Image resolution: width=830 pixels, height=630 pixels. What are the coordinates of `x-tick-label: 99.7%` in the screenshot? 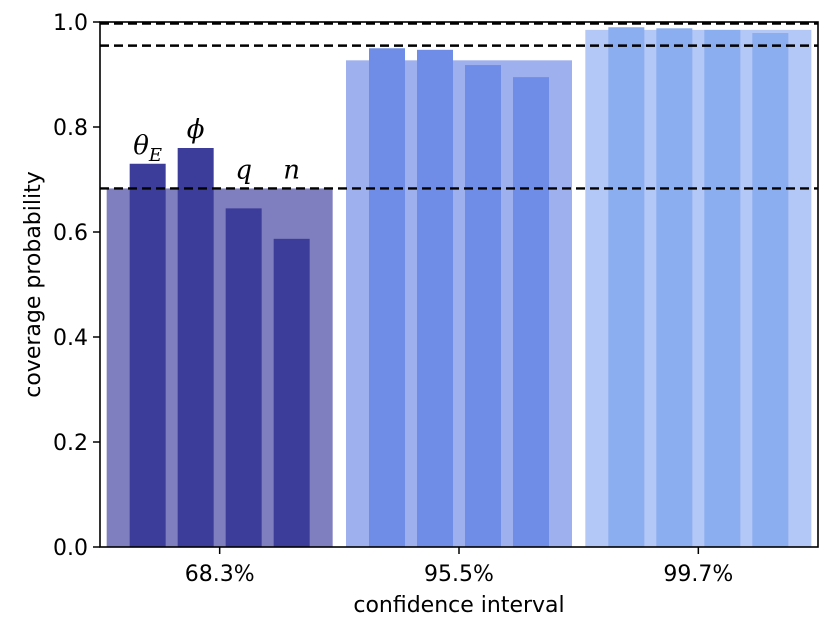 It's located at (698, 574).